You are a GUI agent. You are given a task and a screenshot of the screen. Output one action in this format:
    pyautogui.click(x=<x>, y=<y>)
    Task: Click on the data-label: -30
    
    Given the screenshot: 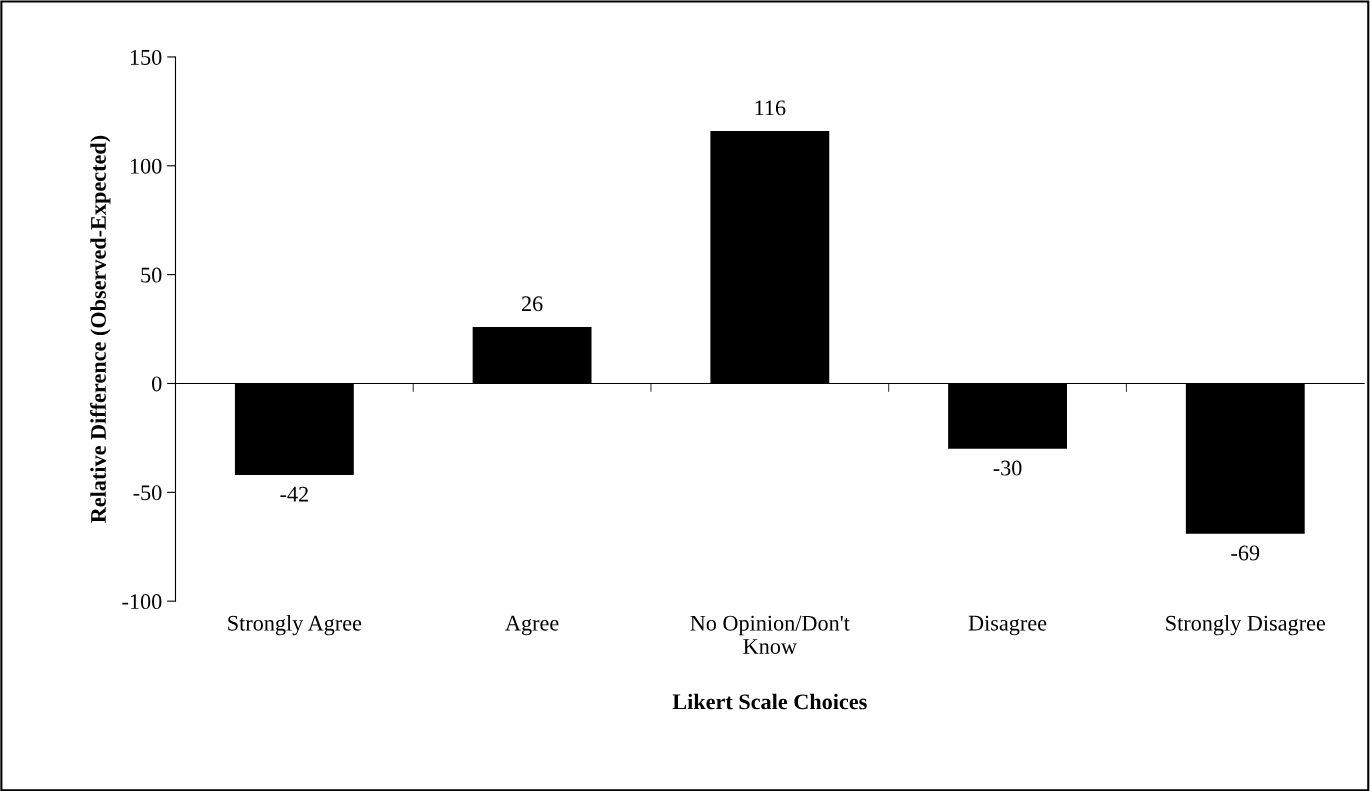 What is the action you would take?
    pyautogui.click(x=1007, y=468)
    